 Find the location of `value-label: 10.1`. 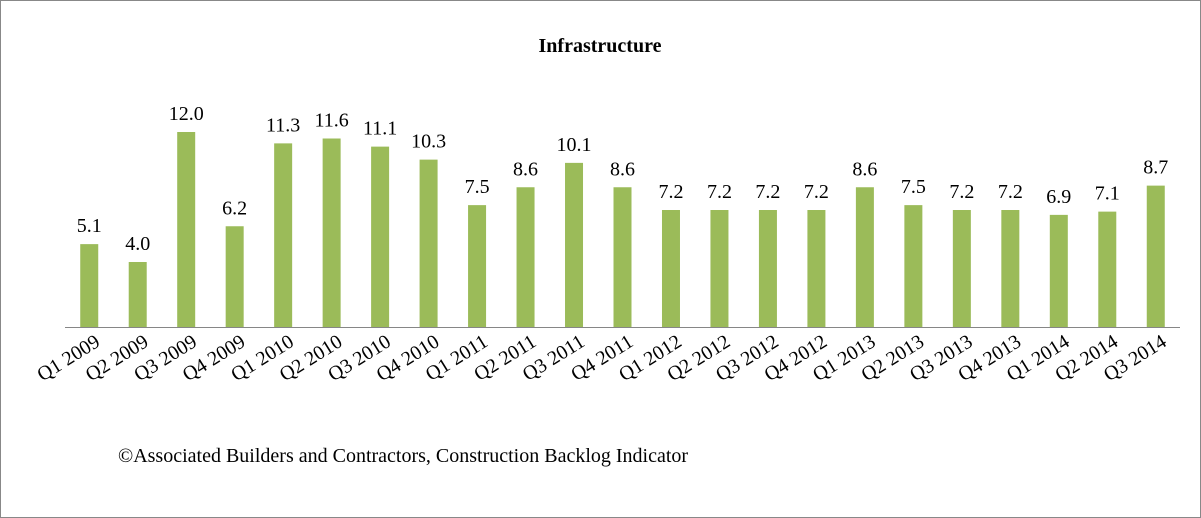

value-label: 10.1 is located at coordinates (574, 145).